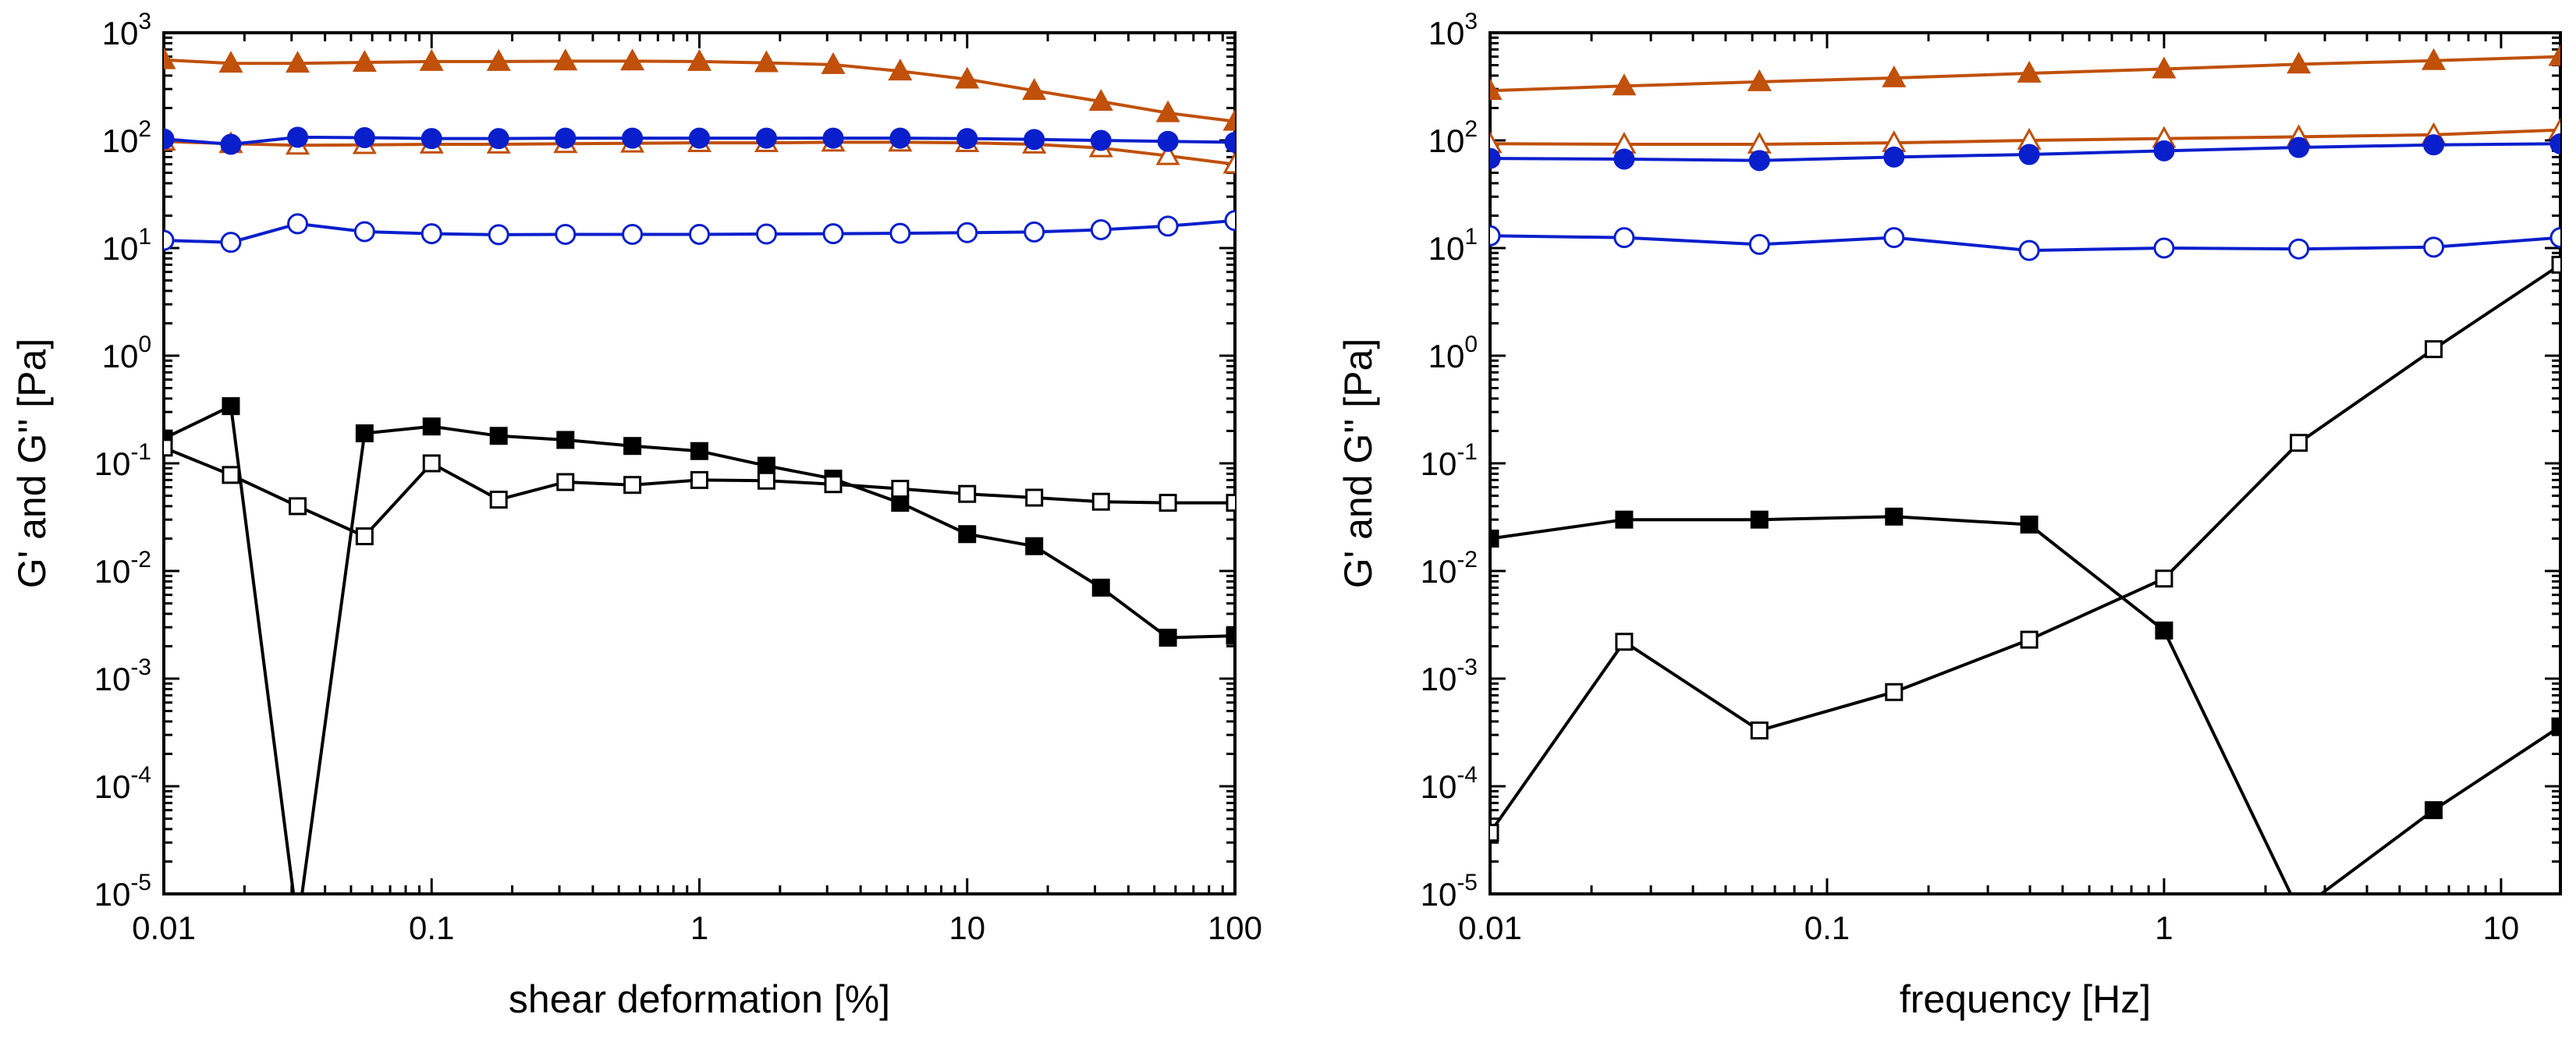  I want to click on y-tick-label: 10⁰, so click(126, 353).